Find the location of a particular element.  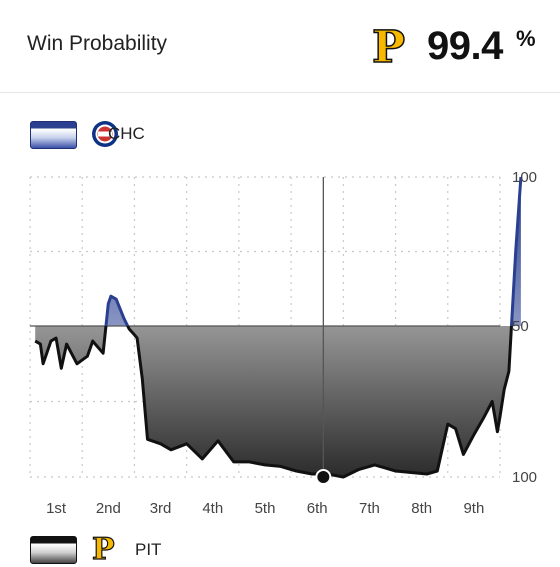

win-probability-value: 99.4 is located at coordinates (465, 46).